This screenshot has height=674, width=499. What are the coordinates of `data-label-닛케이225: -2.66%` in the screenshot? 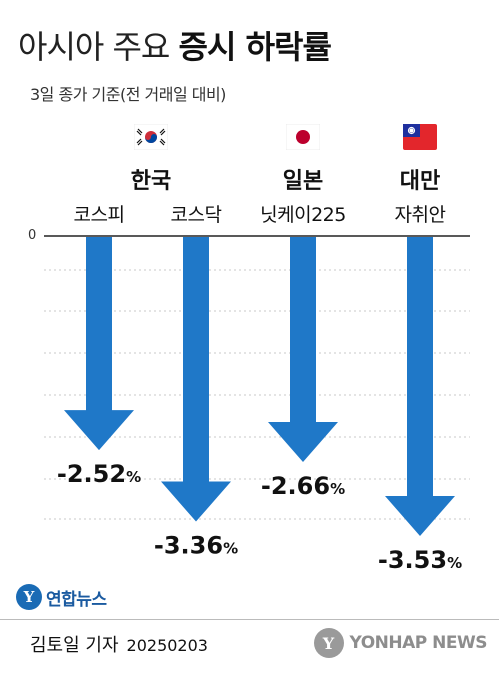 It's located at (303, 486).